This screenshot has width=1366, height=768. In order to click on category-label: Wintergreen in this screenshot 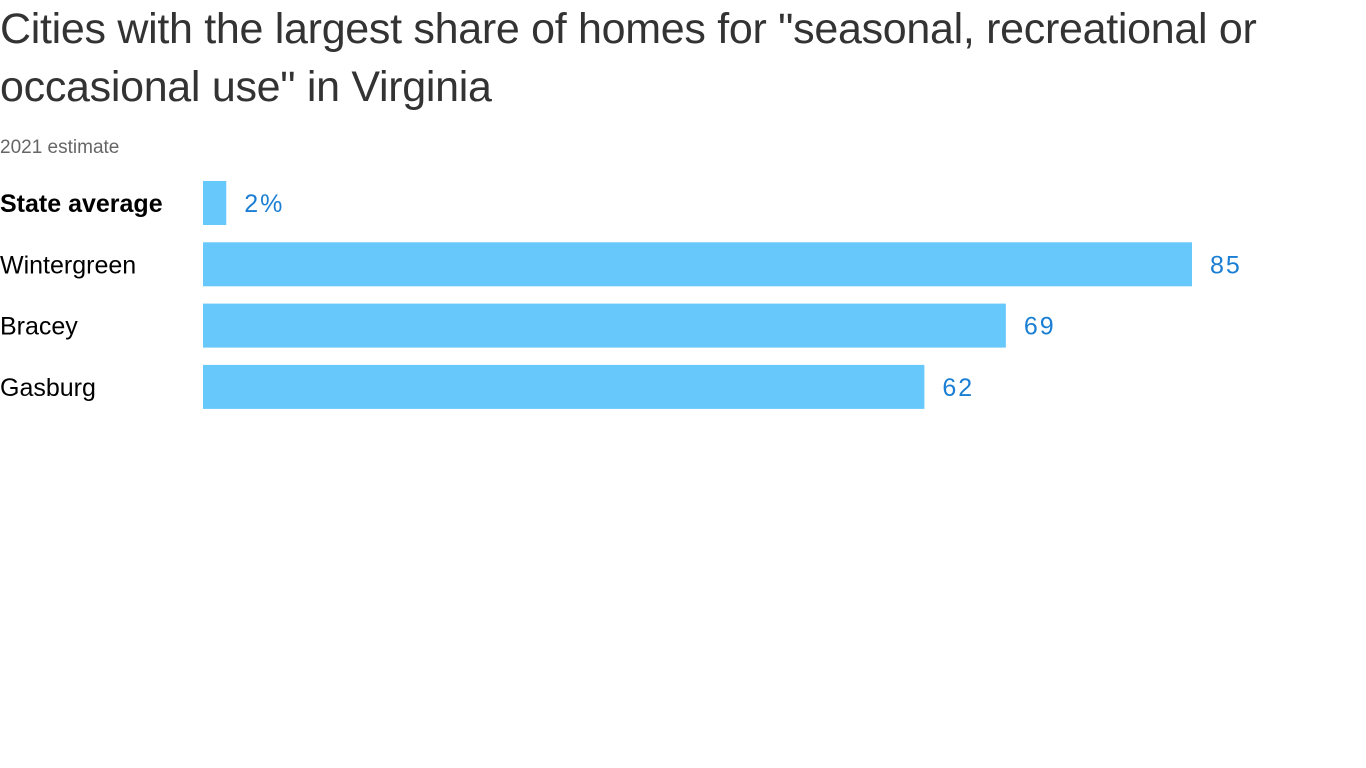, I will do `click(68, 265)`.